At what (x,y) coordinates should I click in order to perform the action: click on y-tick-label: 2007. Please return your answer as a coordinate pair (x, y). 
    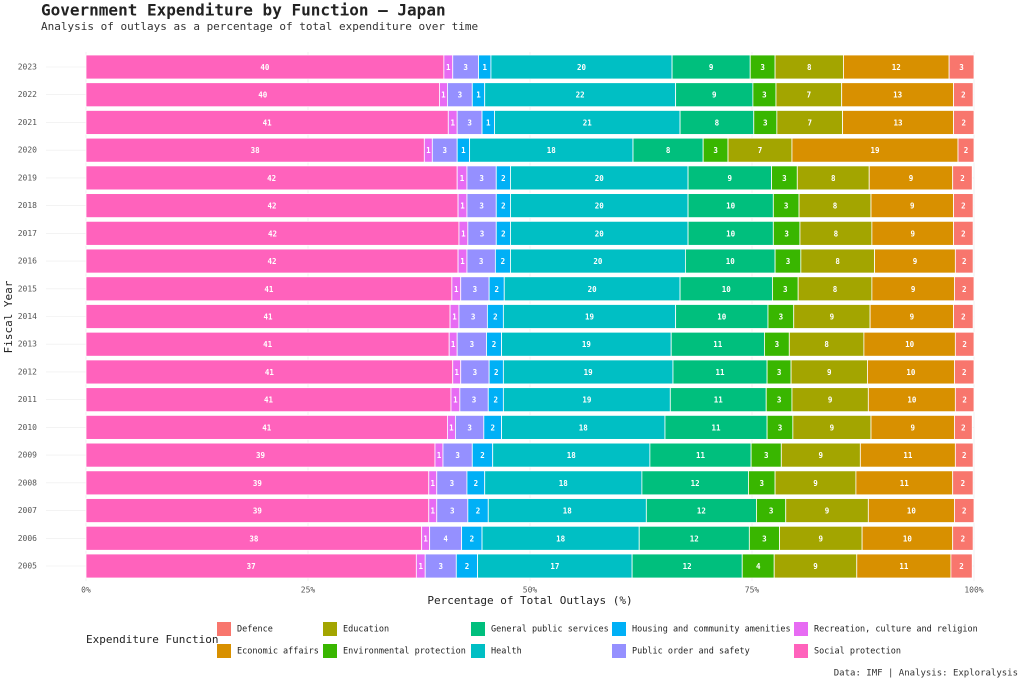
    Looking at the image, I should click on (27, 510).